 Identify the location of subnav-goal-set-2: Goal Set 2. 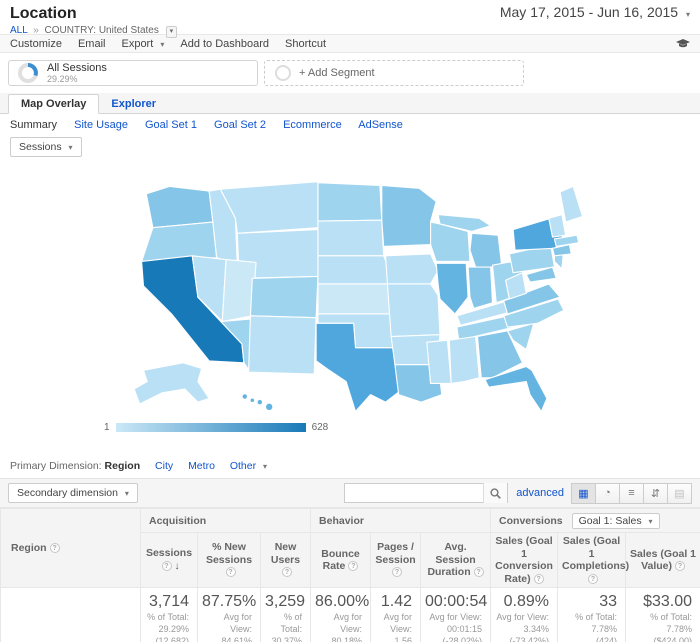
(240, 125).